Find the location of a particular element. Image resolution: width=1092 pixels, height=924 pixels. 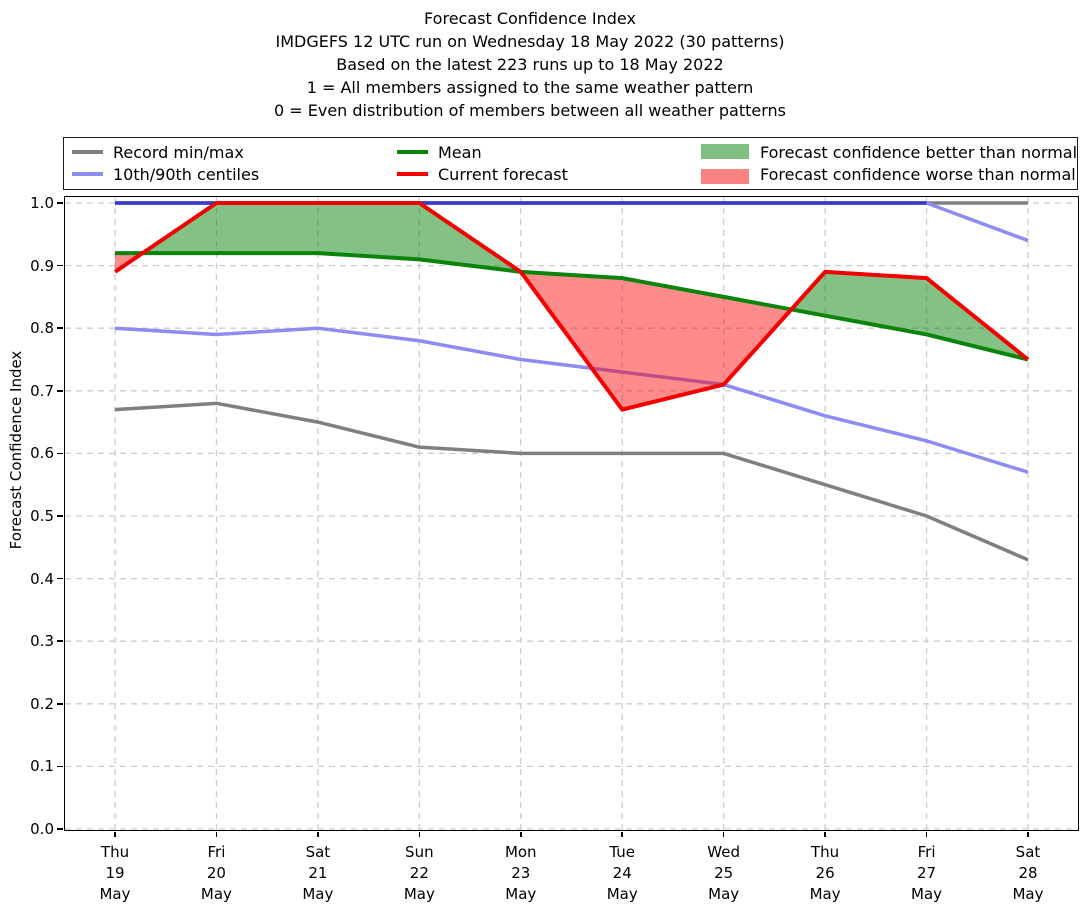

x-tick-label: Sun 22 May is located at coordinates (419, 873).